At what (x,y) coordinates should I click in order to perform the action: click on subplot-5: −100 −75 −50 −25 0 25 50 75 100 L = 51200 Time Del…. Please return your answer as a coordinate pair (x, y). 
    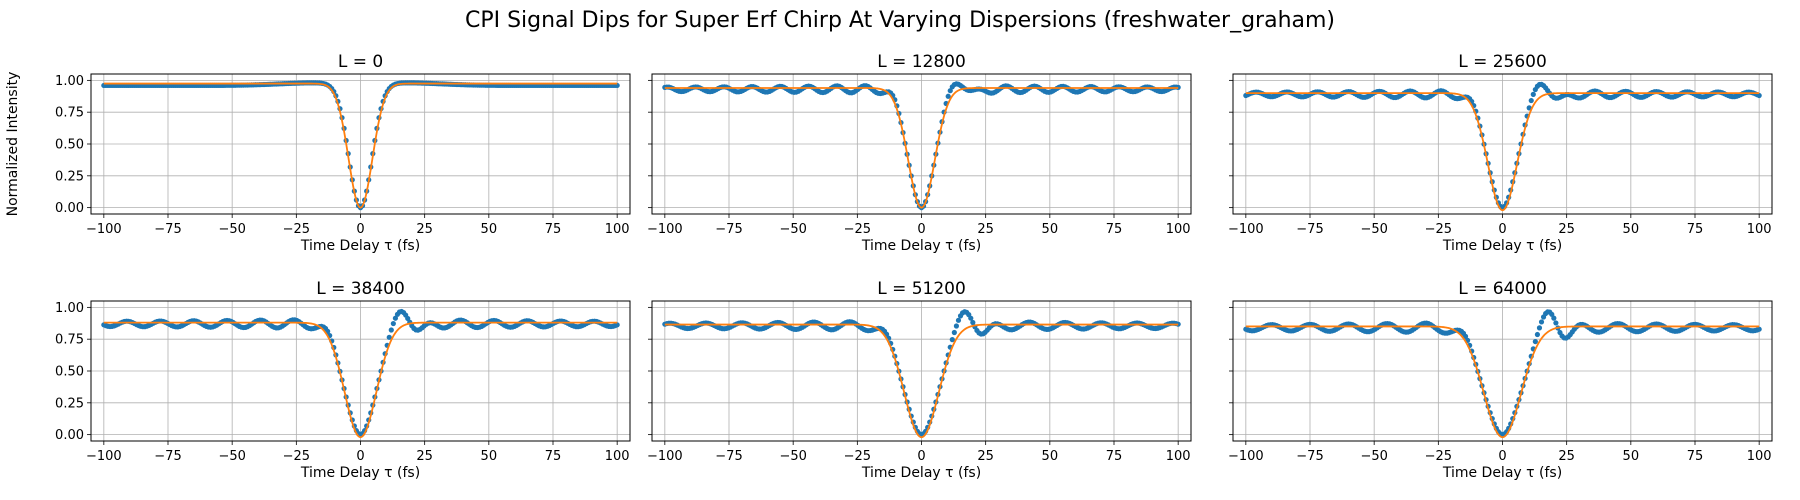
    Looking at the image, I should click on (919, 380).